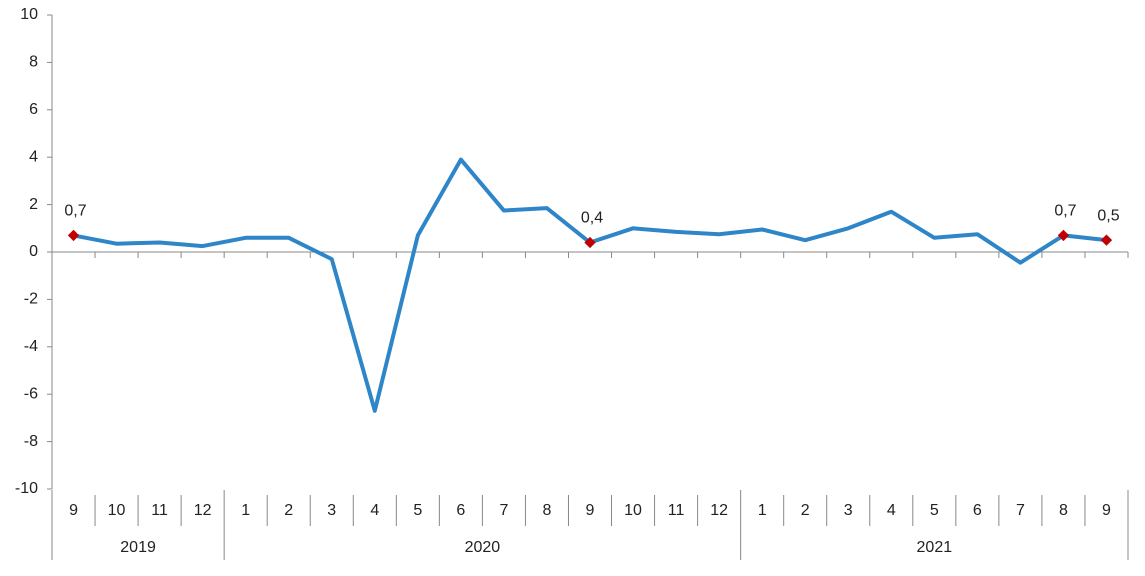 Image resolution: width=1145 pixels, height=576 pixels. Describe the element at coordinates (33, 204) in the screenshot. I see `y-tick-label: 2` at that location.